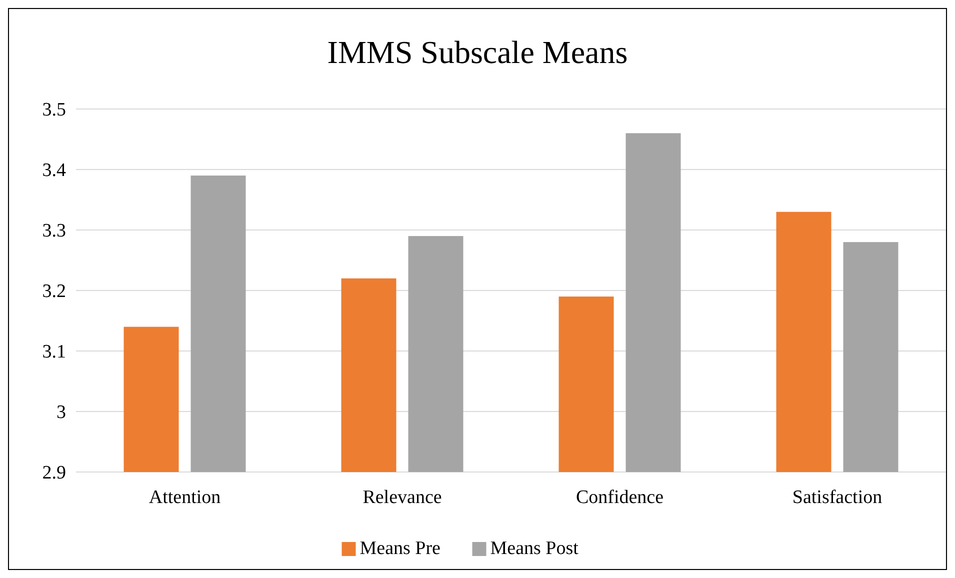  What do you see at coordinates (400, 548) in the screenshot?
I see `legend-label: Means Pre` at bounding box center [400, 548].